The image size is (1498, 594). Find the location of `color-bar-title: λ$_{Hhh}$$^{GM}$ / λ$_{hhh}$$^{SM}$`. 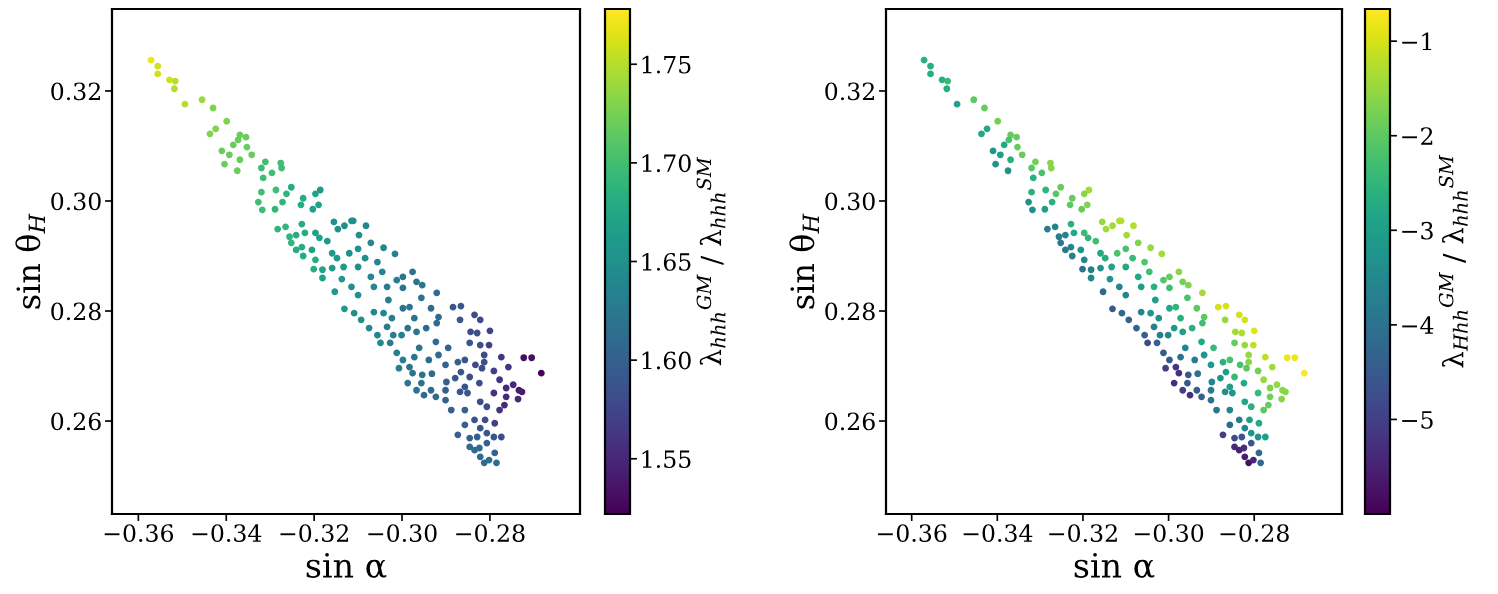

color-bar-title: λ$_{Hhh}$$^{GM}$ / λ$_{hhh}$$^{SM}$ is located at coordinates (1453, 261).